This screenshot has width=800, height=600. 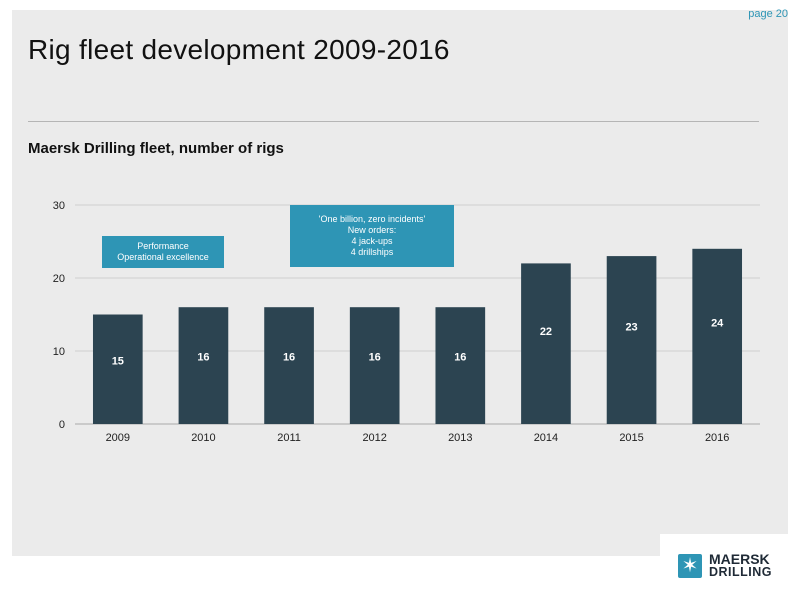 I want to click on annotation-line: New orders:, so click(x=372, y=230).